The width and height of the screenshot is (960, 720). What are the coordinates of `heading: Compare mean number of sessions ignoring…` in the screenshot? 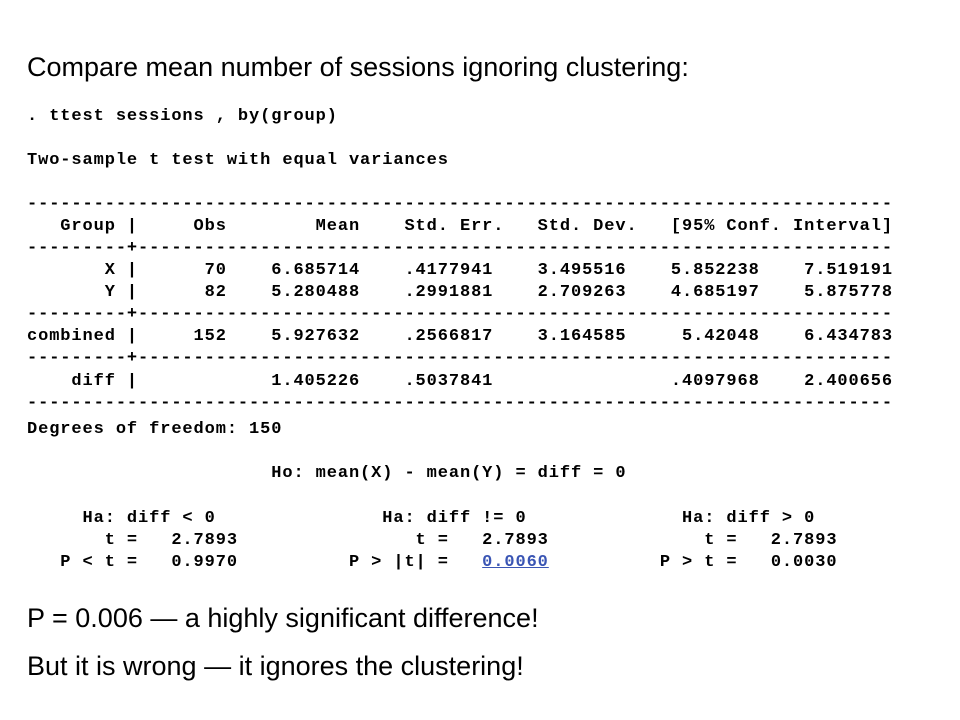 It's located at (358, 67).